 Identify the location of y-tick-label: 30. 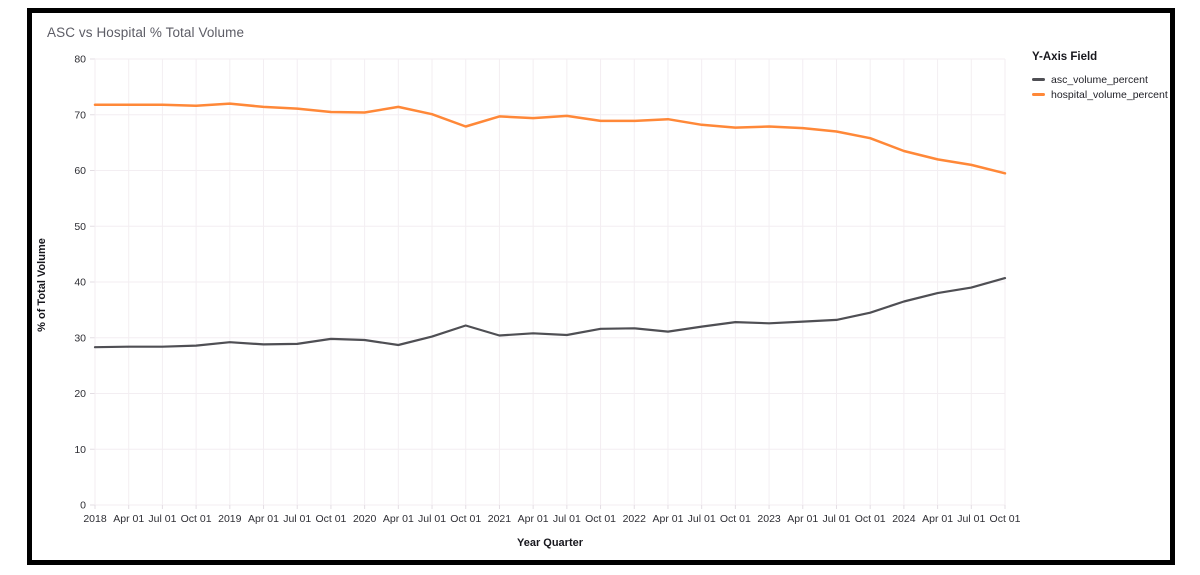
(80, 338).